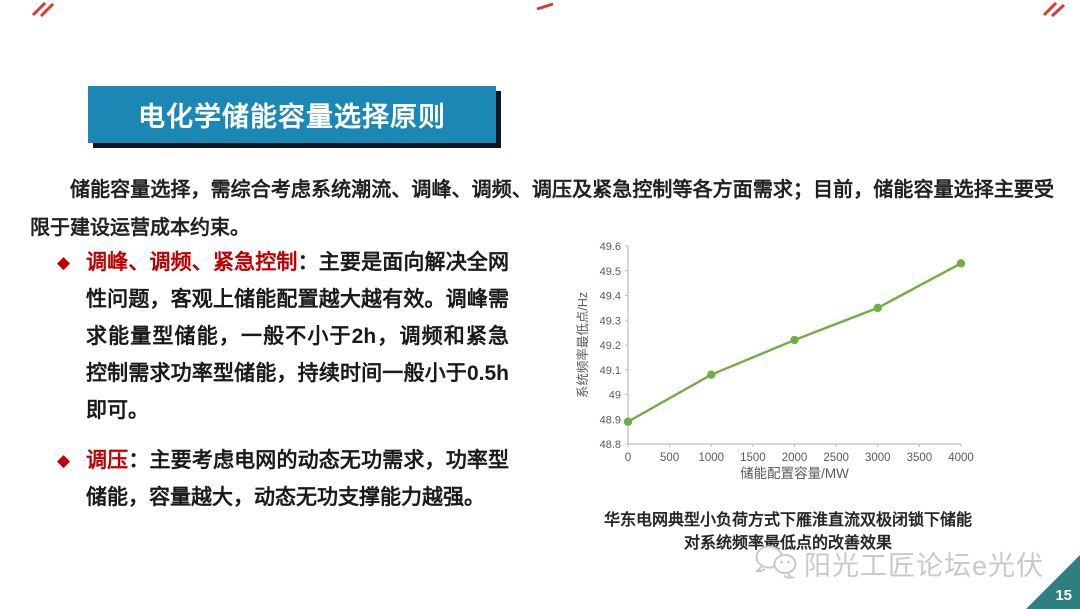 The height and width of the screenshot is (609, 1080). What do you see at coordinates (615, 396) in the screenshot?
I see `y-tick-label: 49` at bounding box center [615, 396].